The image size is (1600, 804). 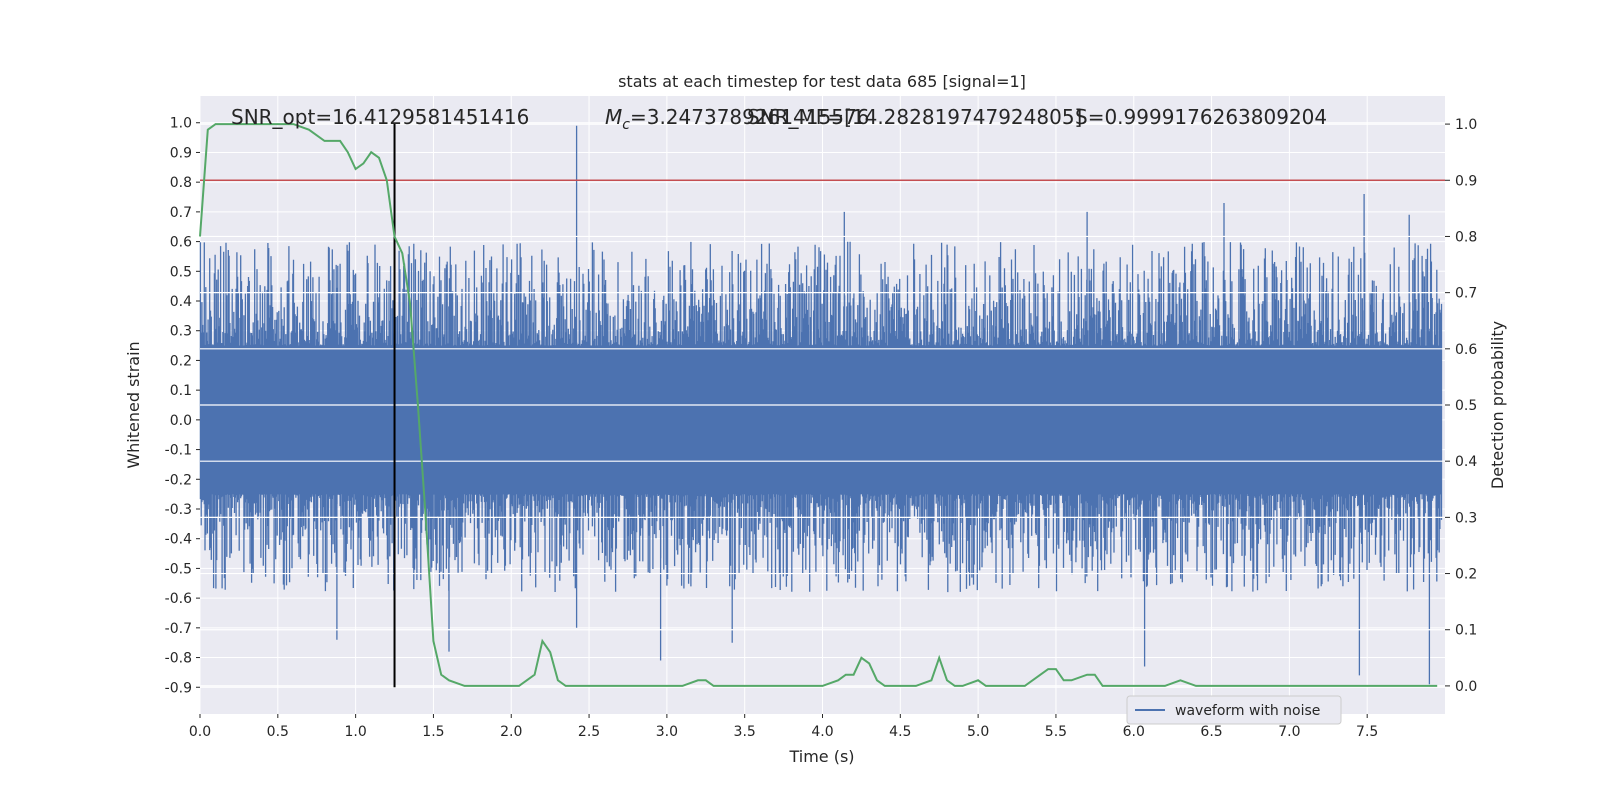 I want to click on x-tick-label: 7.5, so click(x=1367, y=732).